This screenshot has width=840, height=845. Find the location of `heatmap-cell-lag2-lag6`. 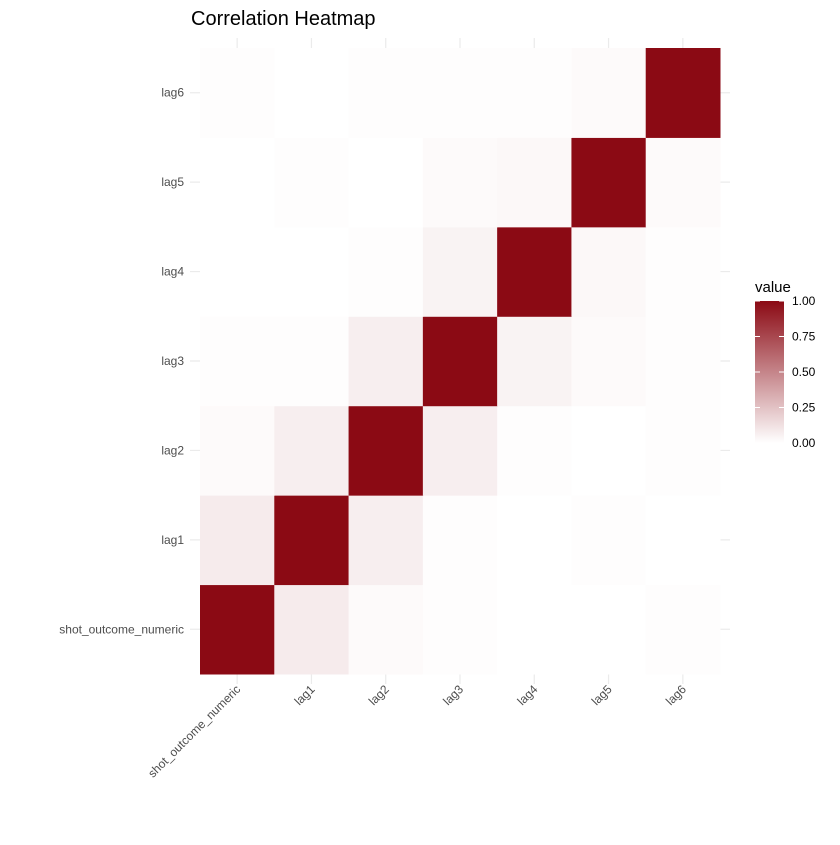

heatmap-cell-lag2-lag6 is located at coordinates (683, 450).